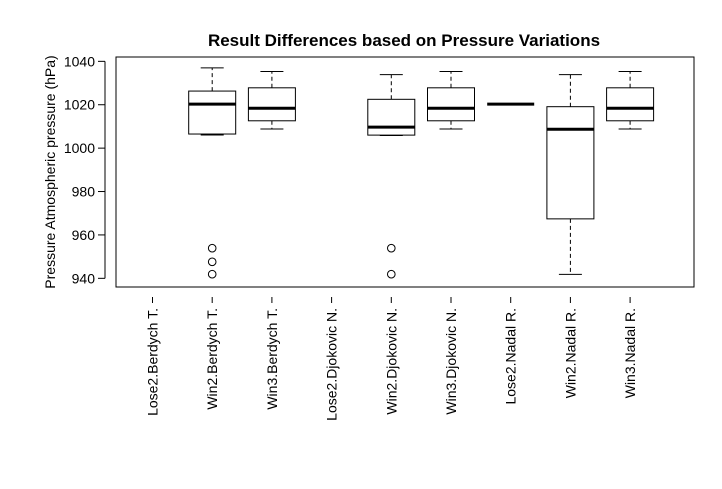 The image size is (722, 489). Describe the element at coordinates (79, 61) in the screenshot. I see `y-tick-label: 1040` at that location.